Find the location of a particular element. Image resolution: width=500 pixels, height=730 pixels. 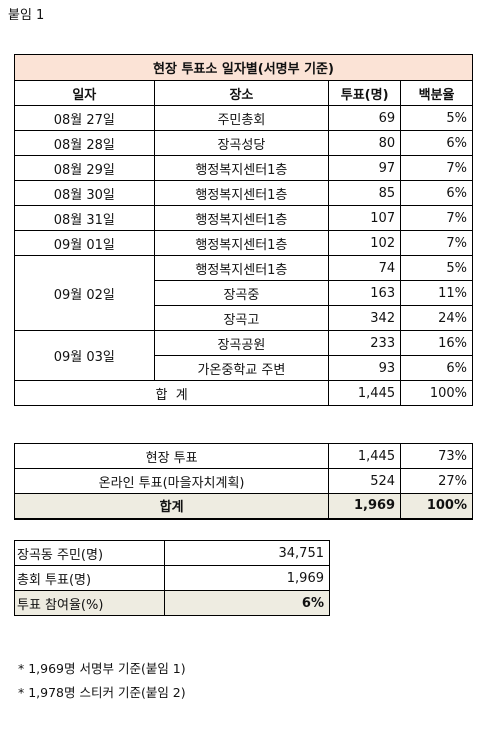

total-label: 합계 is located at coordinates (171, 506).